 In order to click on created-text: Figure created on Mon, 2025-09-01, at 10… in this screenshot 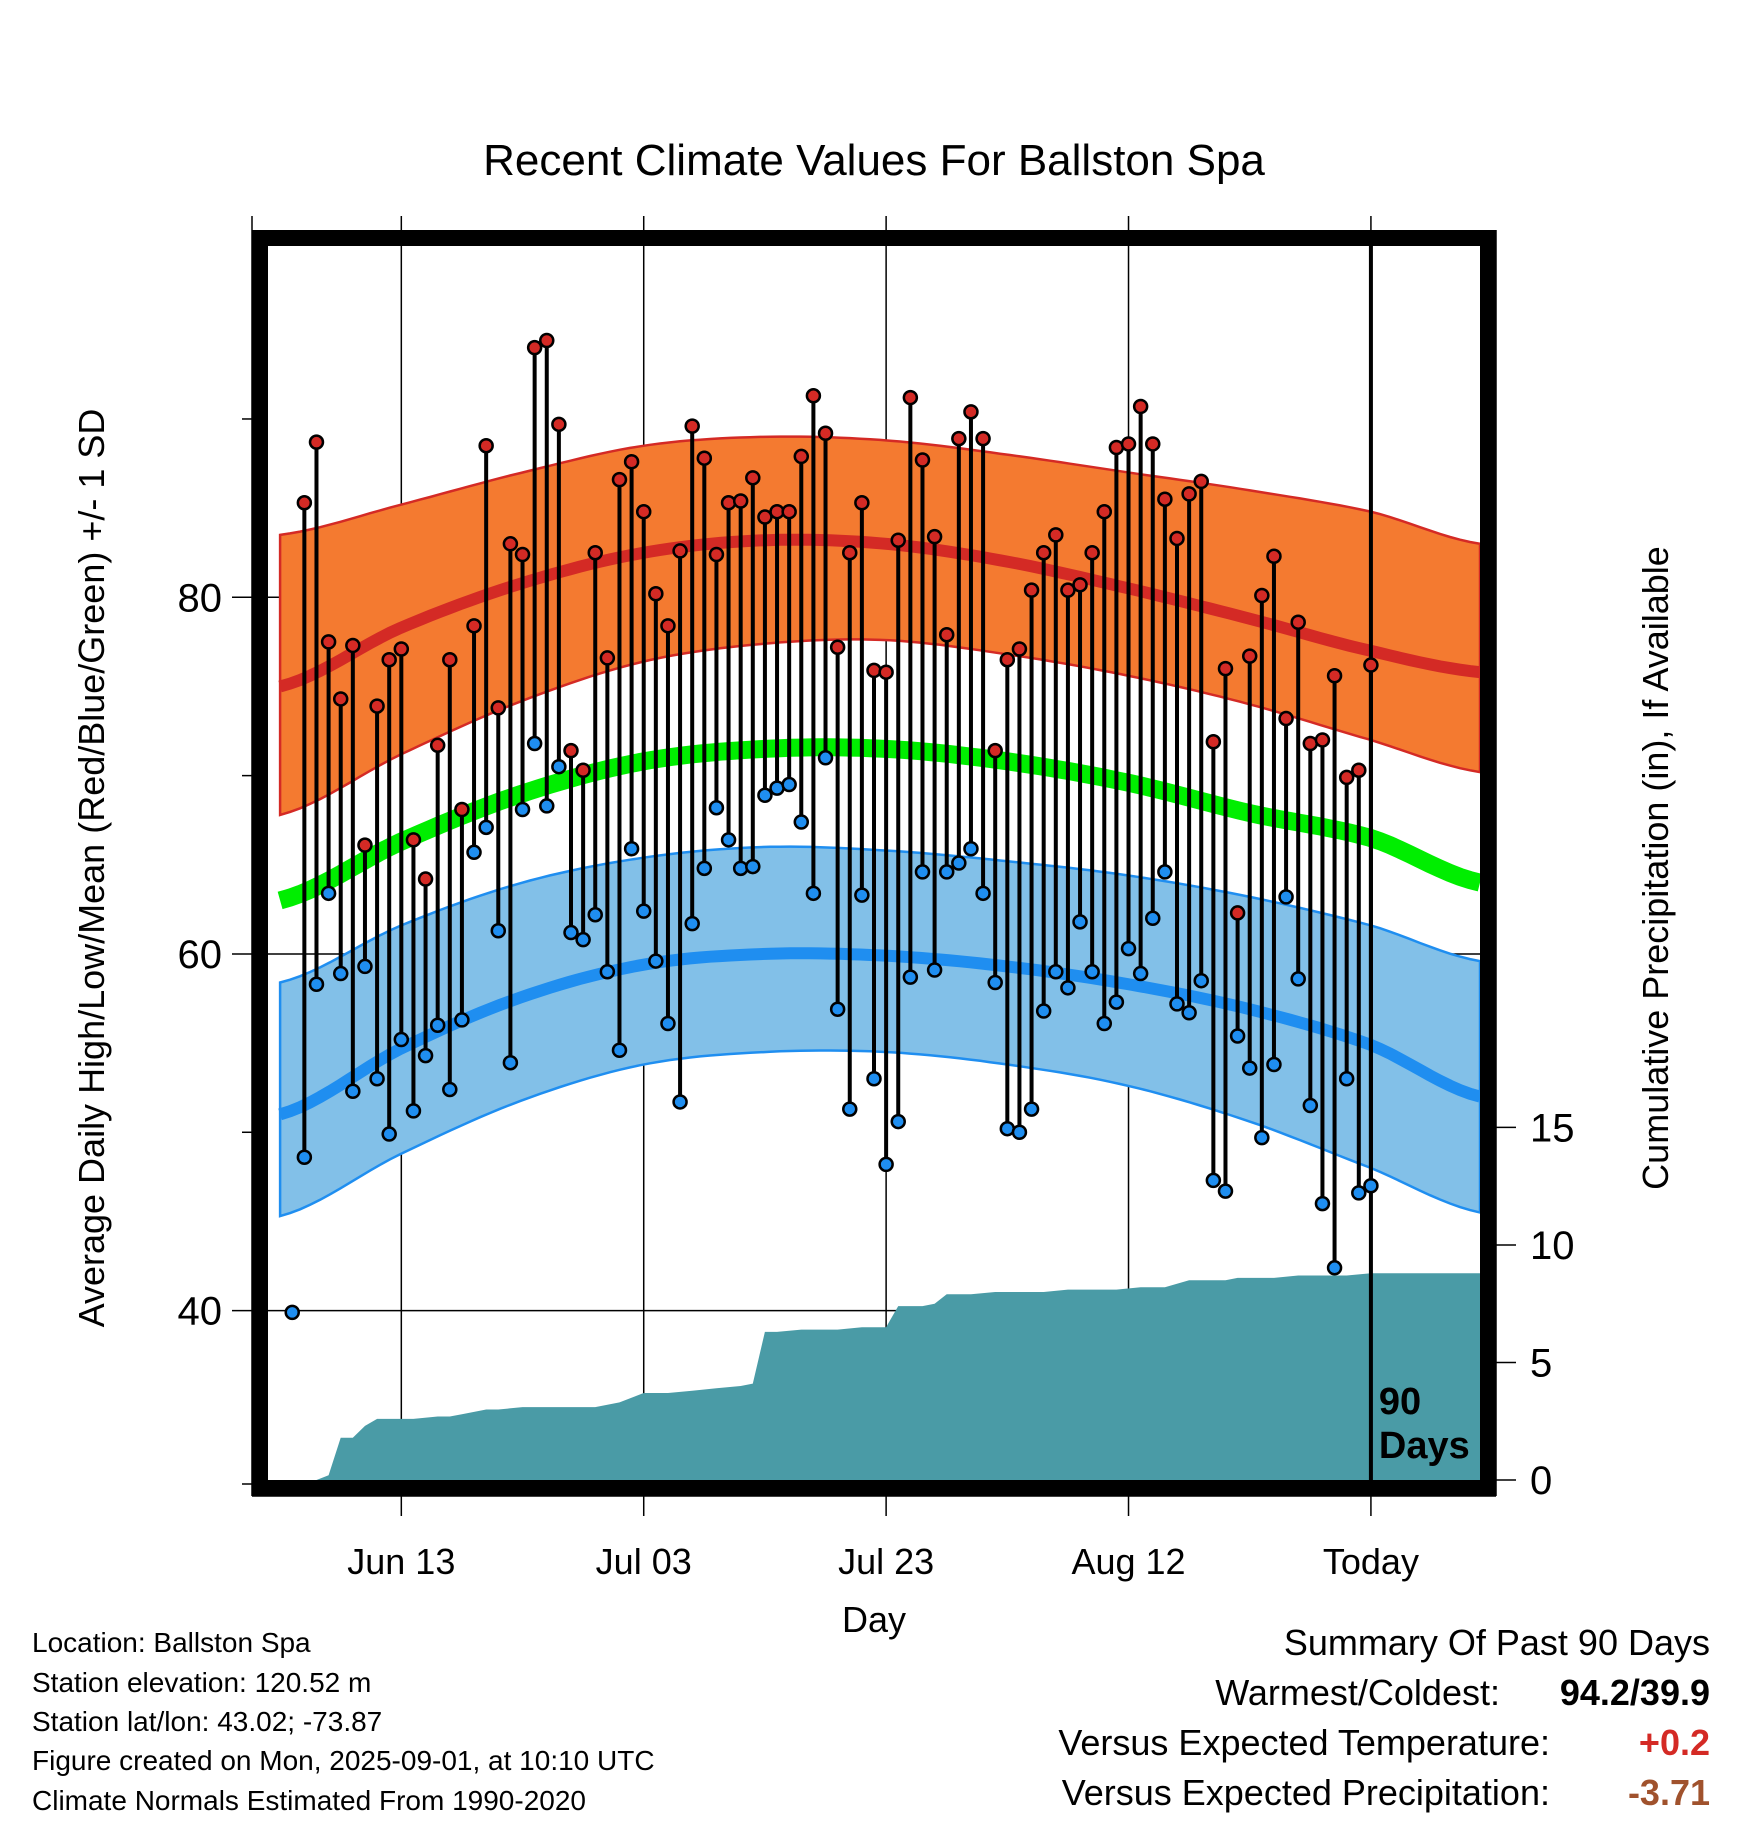, I will do `click(343, 1760)`.